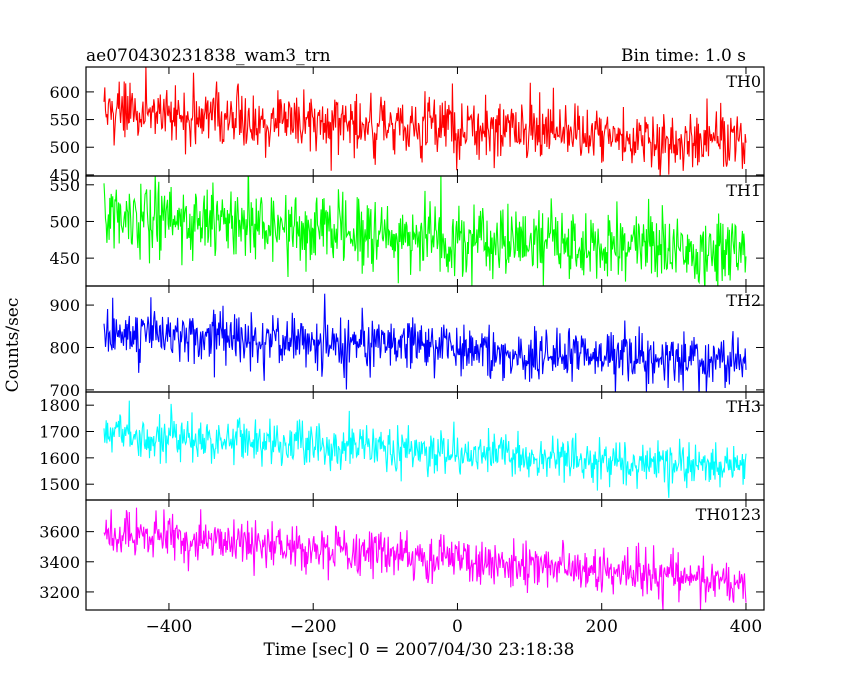 The width and height of the screenshot is (850, 680). I want to click on y-tick-label: 3600, so click(59, 532).